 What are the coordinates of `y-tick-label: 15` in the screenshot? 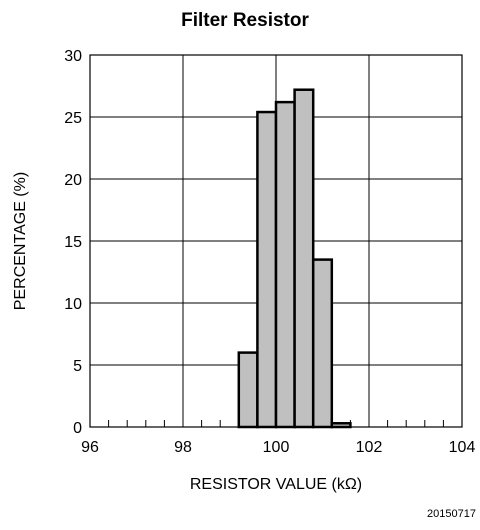 It's located at (73, 242).